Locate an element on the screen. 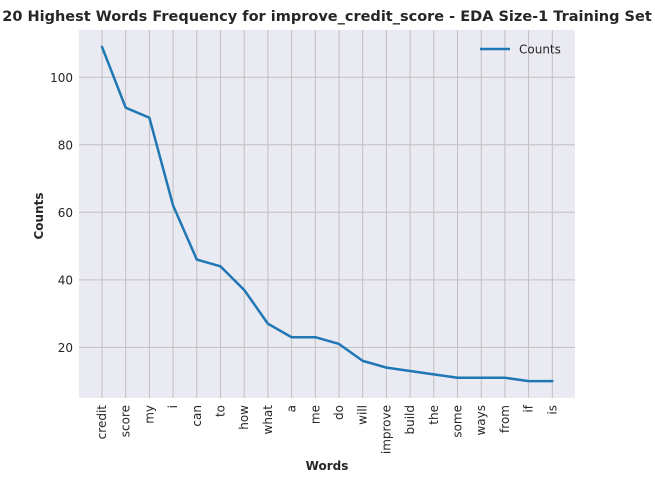  x-tick-label: credit is located at coordinates (102, 422).